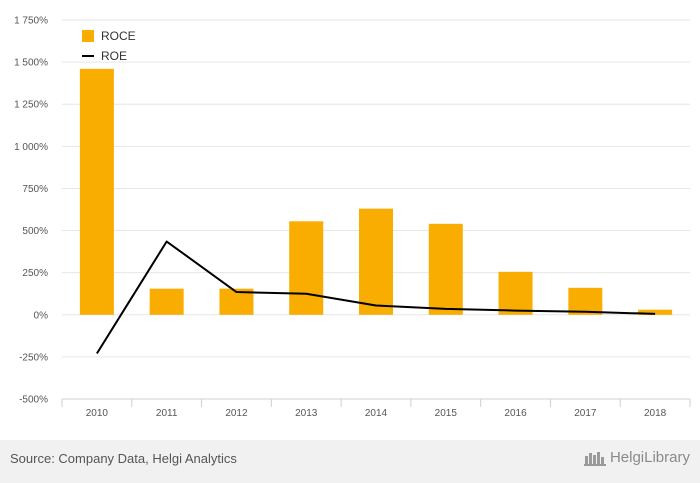  I want to click on y-tick-label: 1 750%, so click(31, 21).